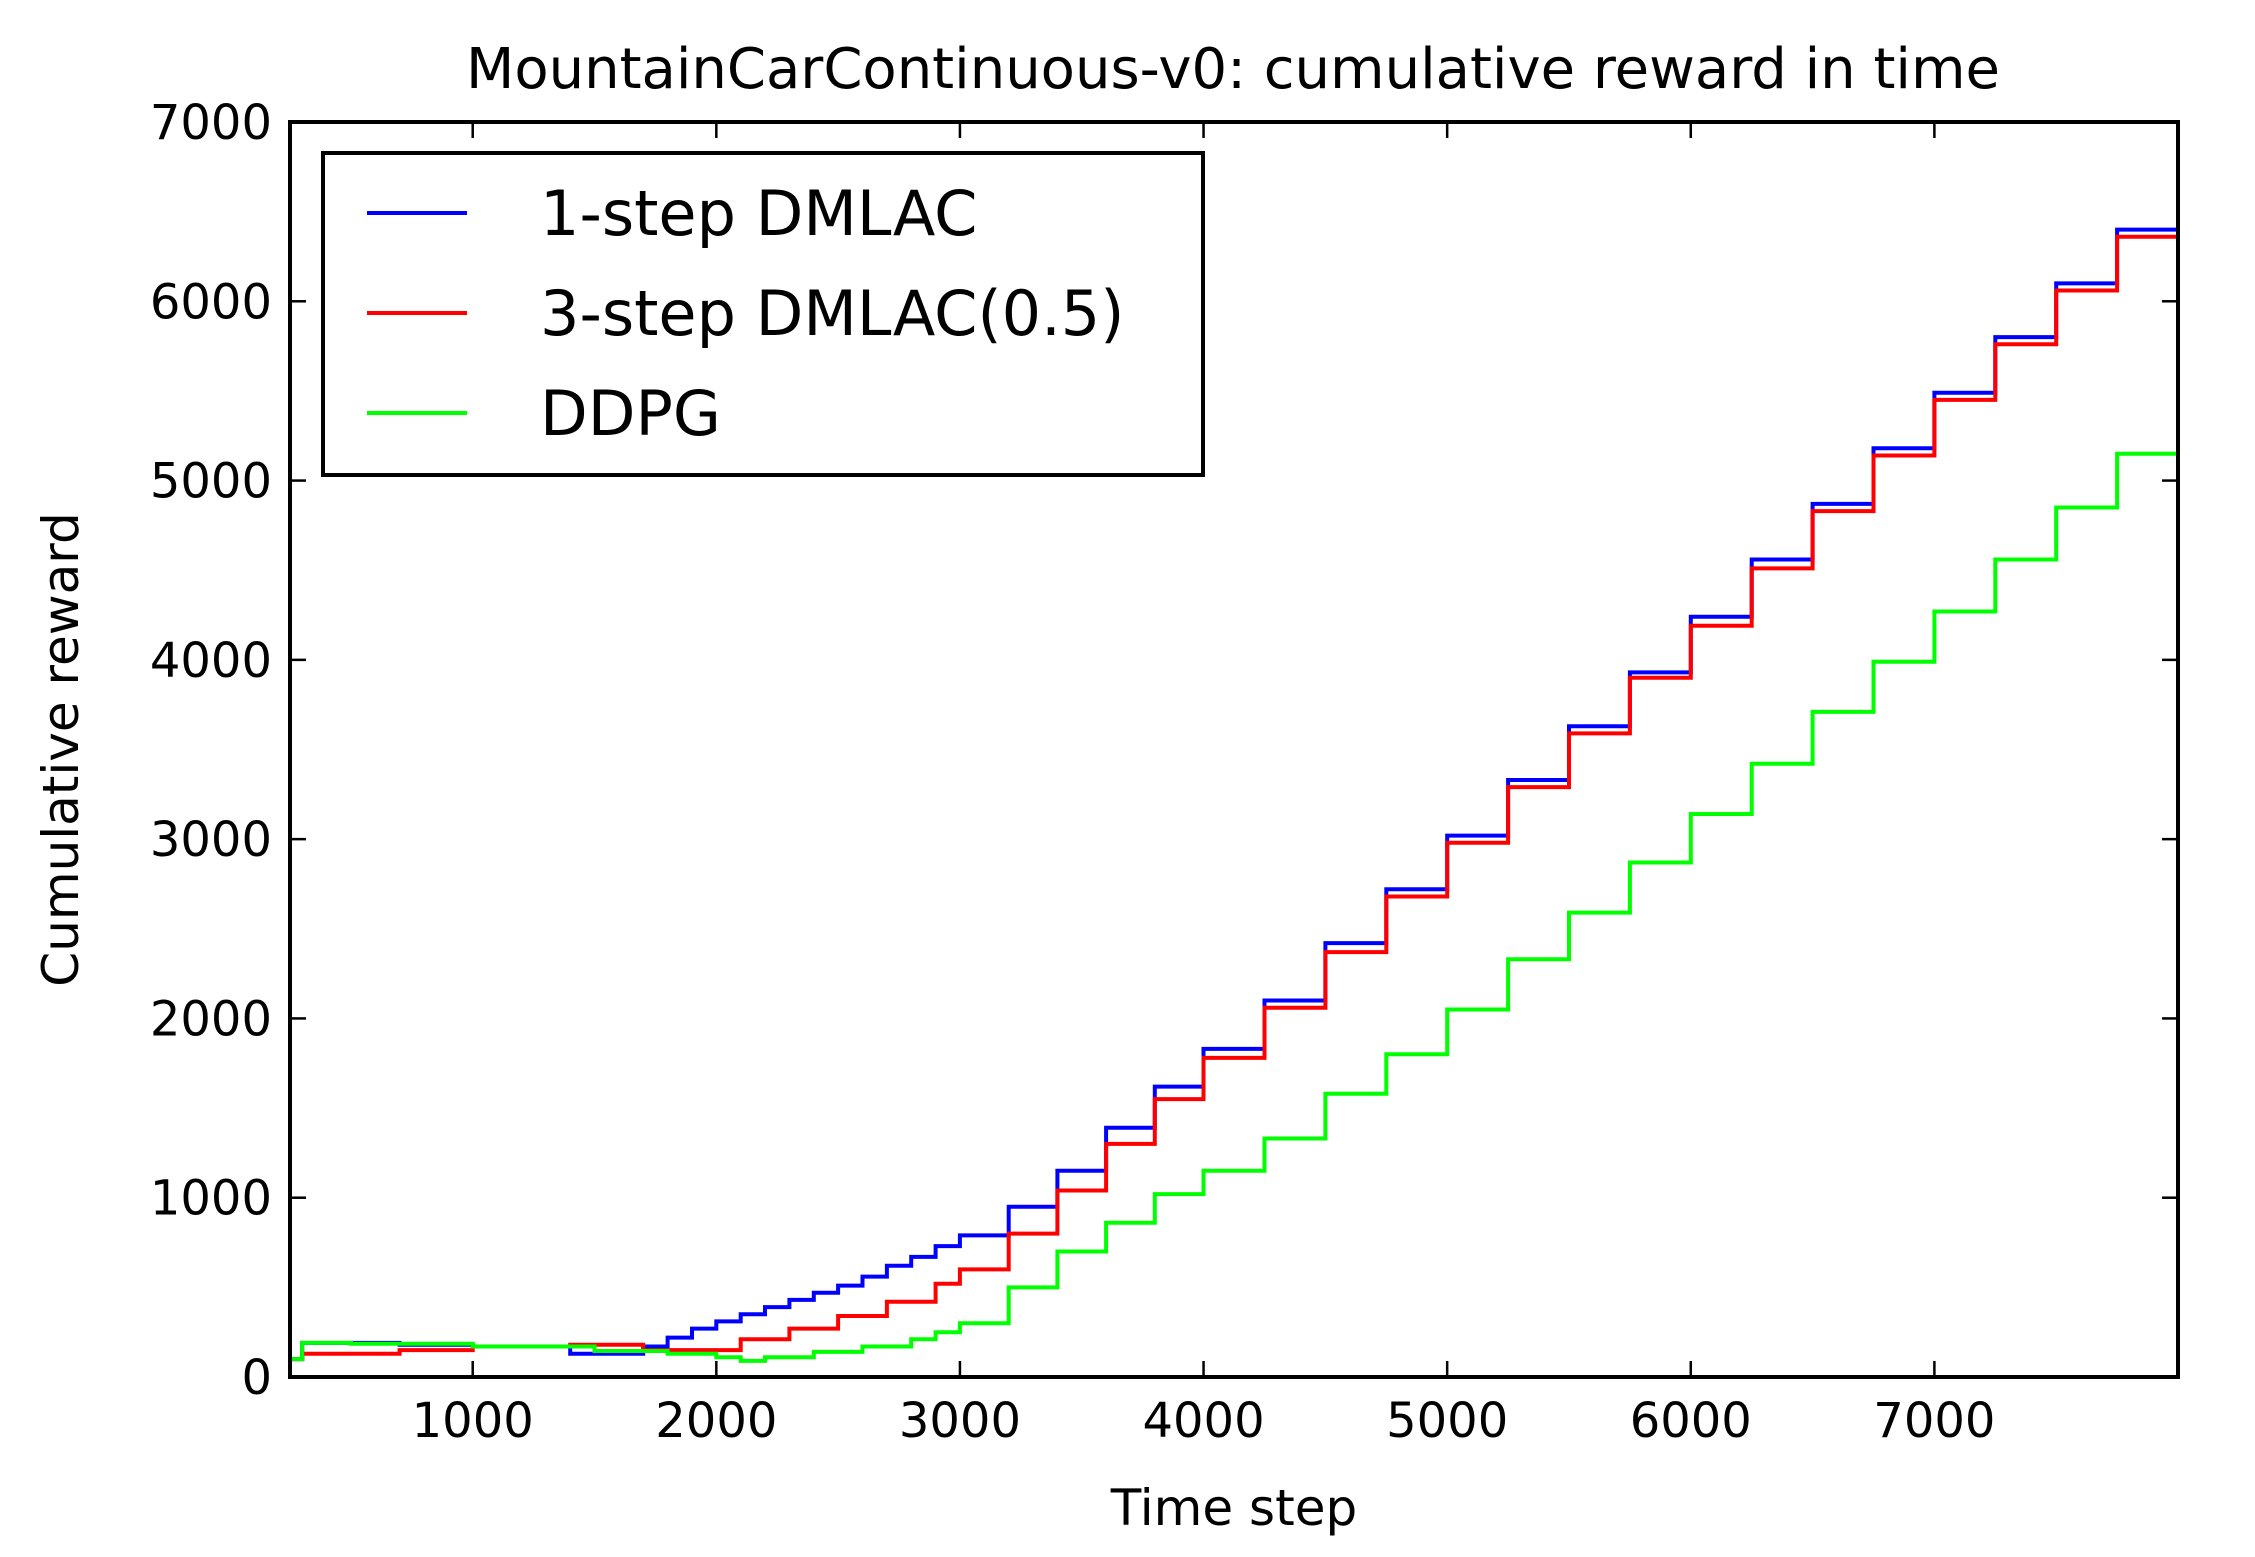  Describe the element at coordinates (960, 1421) in the screenshot. I see `x-tick-label: 3000` at that location.